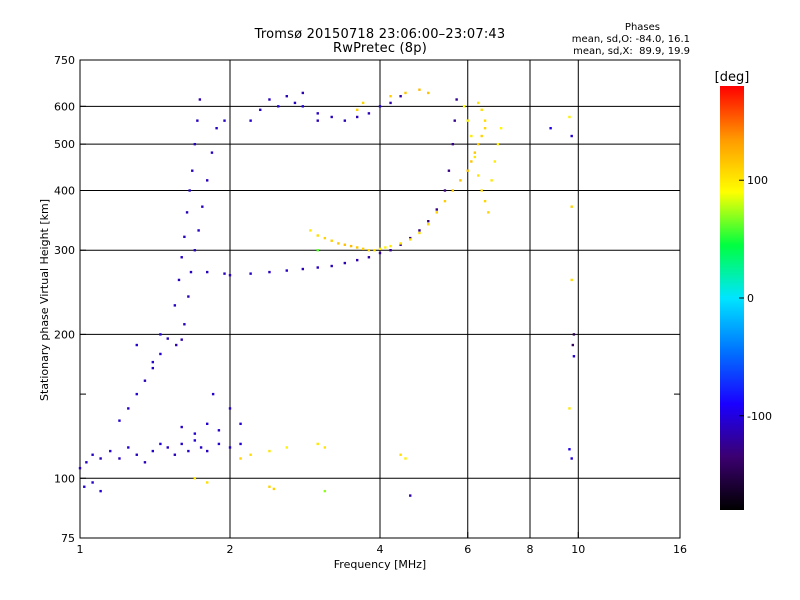 The height and width of the screenshot is (600, 800). Describe the element at coordinates (631, 51) in the screenshot. I see `stats-line-x: mean, sd,X: 89.9, 19.9` at that location.